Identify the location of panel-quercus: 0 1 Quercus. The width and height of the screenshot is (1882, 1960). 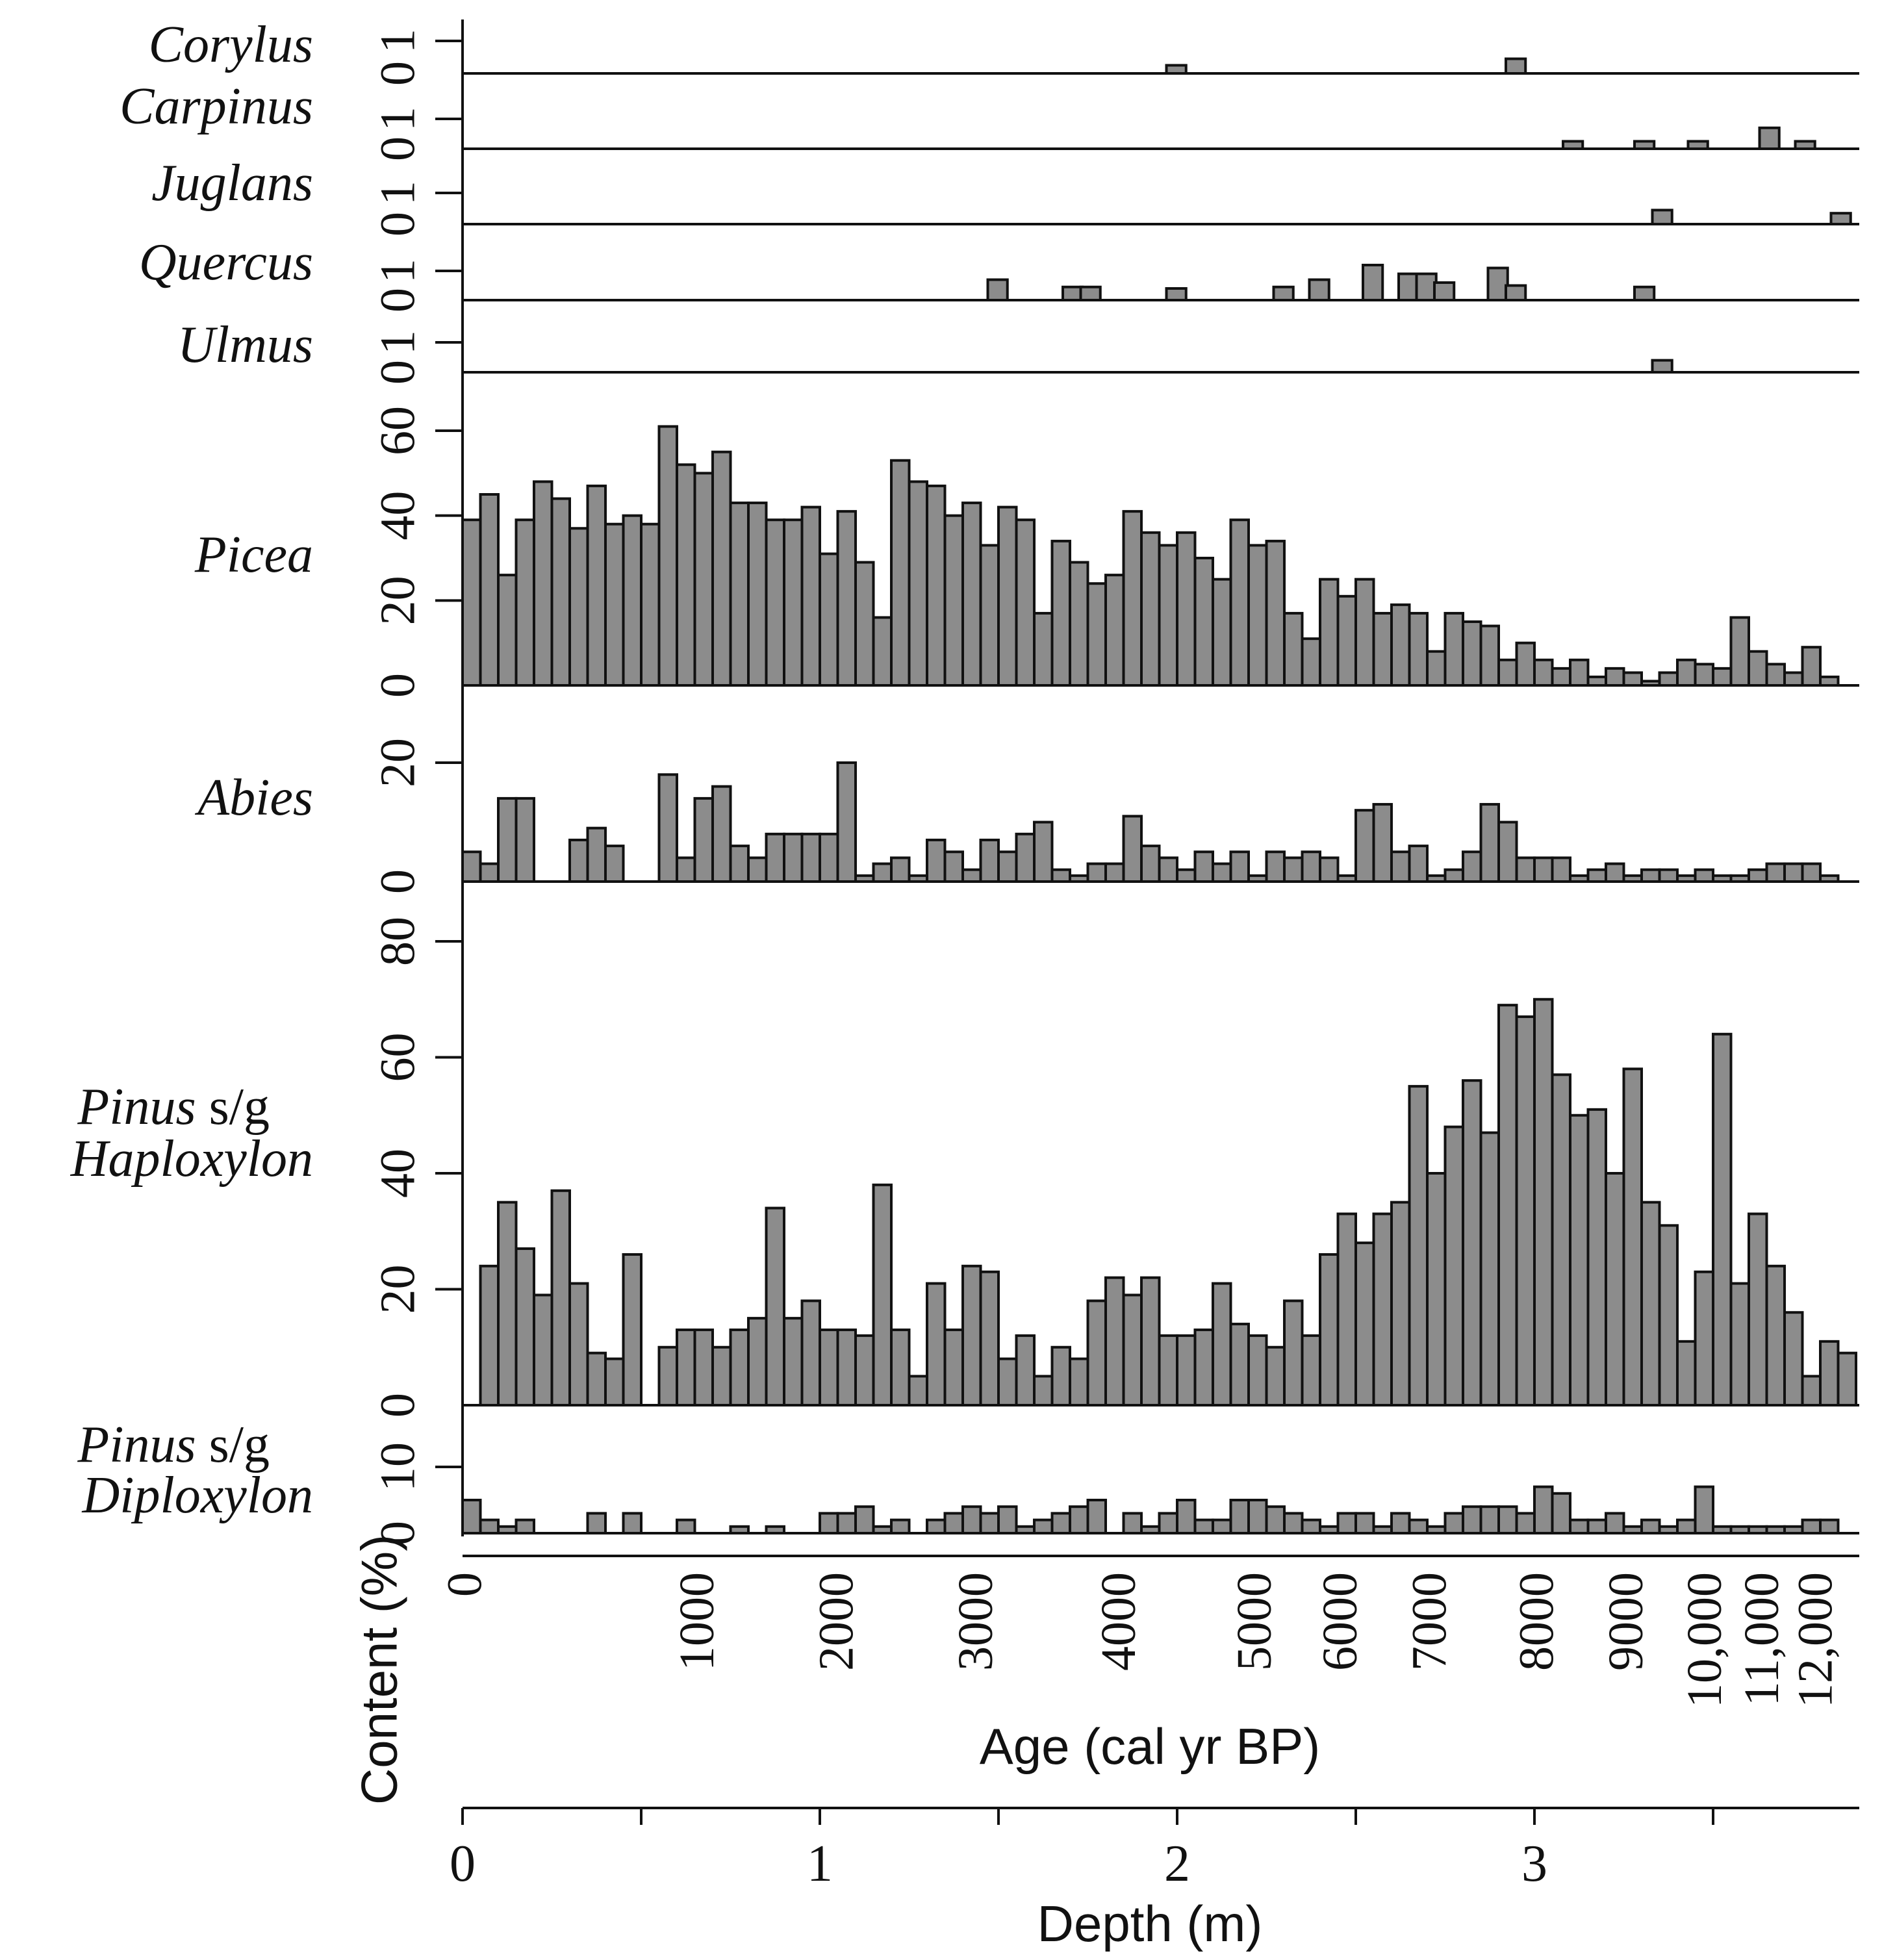
(999, 273).